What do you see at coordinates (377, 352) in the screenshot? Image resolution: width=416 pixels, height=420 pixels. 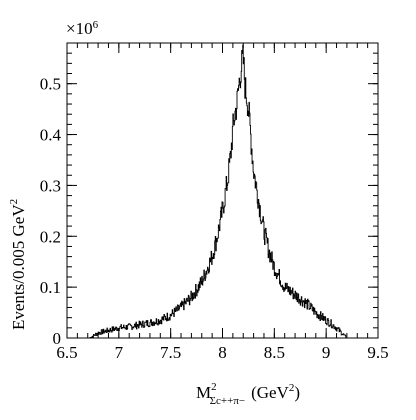 I see `x-tick-label: 9.5` at bounding box center [377, 352].